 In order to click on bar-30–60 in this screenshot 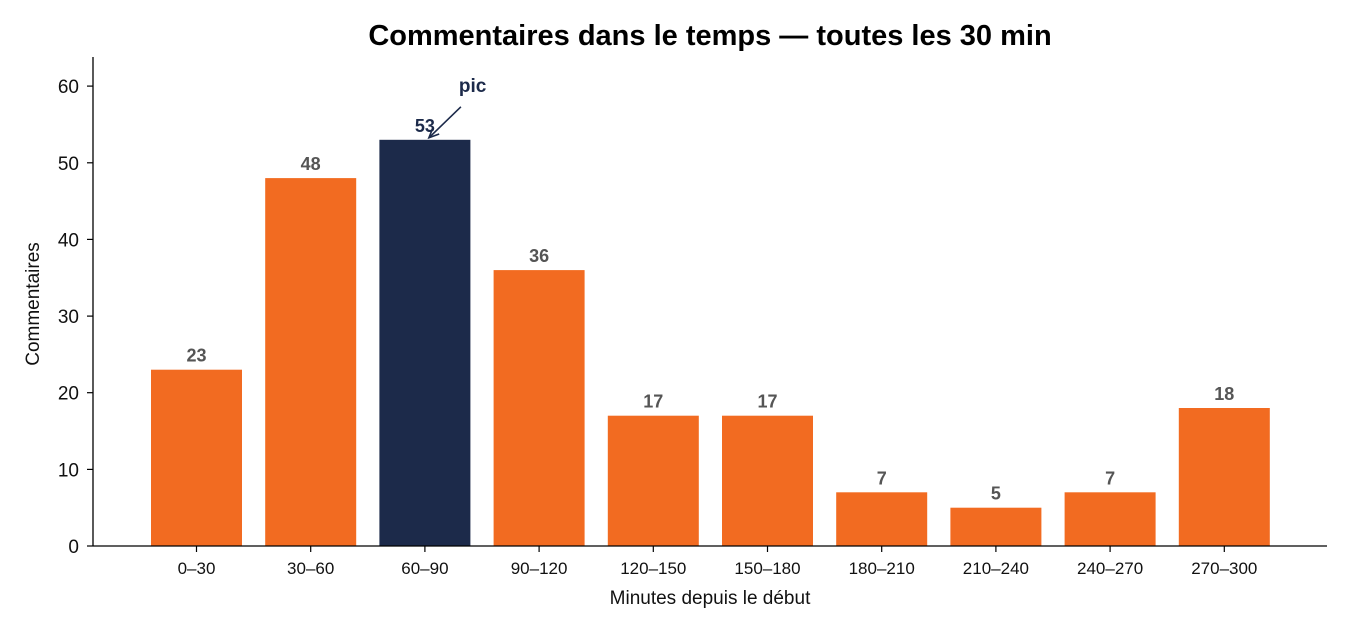, I will do `click(311, 362)`.